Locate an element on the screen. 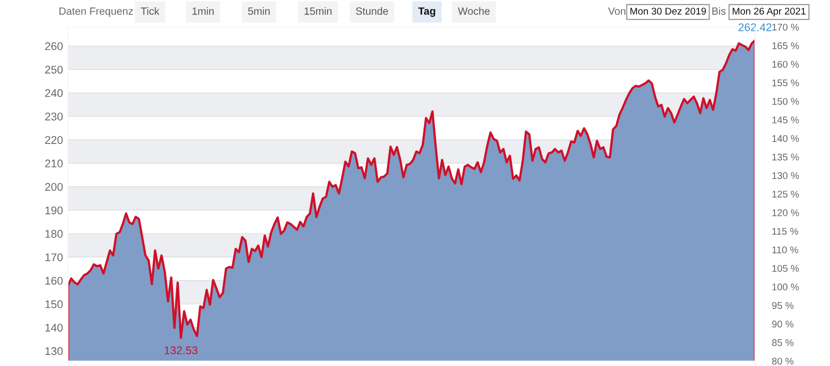  y2-tick-label: 100 % is located at coordinates (785, 287).